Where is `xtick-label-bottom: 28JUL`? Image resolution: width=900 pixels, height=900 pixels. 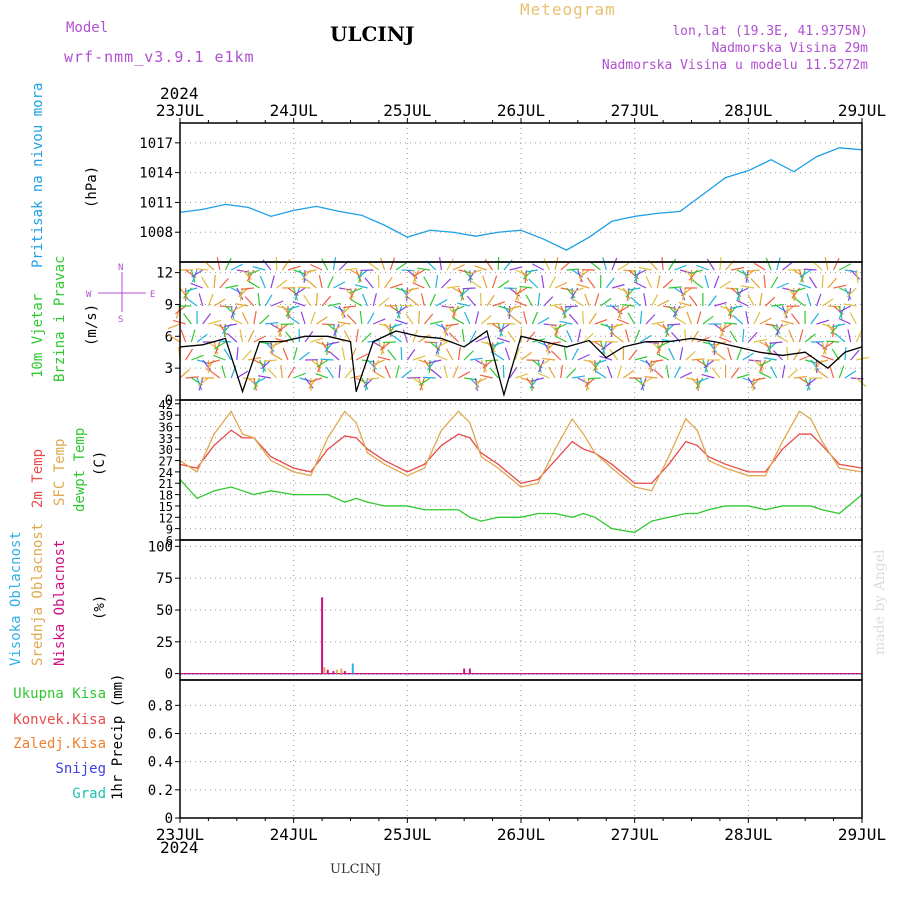 xtick-label-bottom: 28JUL is located at coordinates (748, 834).